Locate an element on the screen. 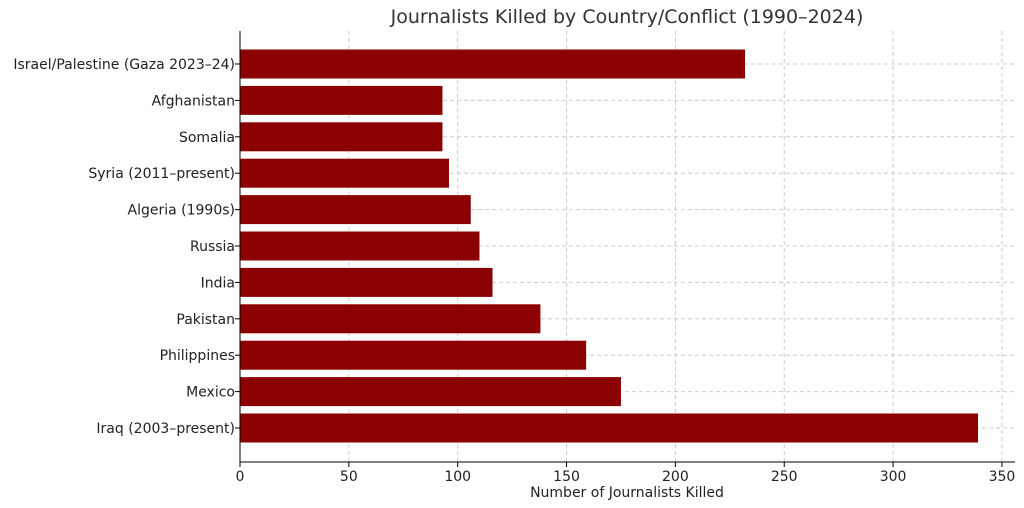 This screenshot has height=508, width=1024. y-tick-label: Pakistan is located at coordinates (205, 320).